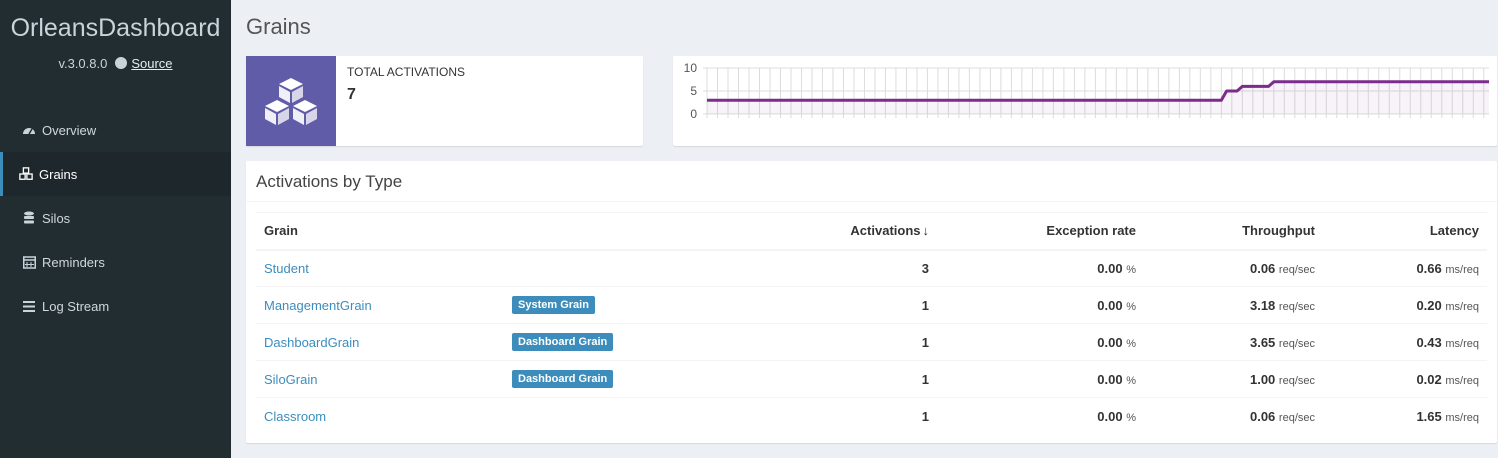  I want to click on stat-value: 7, so click(351, 94).